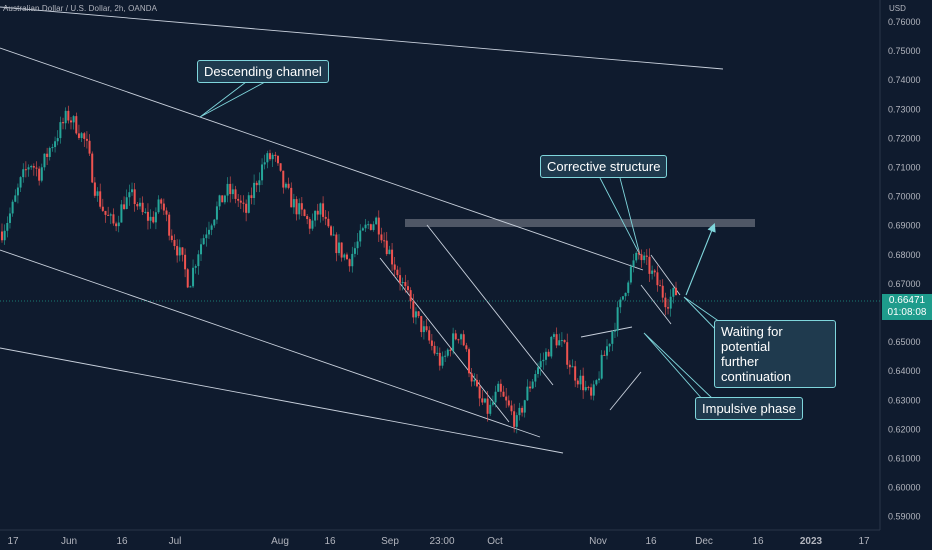  Describe the element at coordinates (604, 166) in the screenshot. I see `corrective-structure-callout: Corrective structure` at that location.